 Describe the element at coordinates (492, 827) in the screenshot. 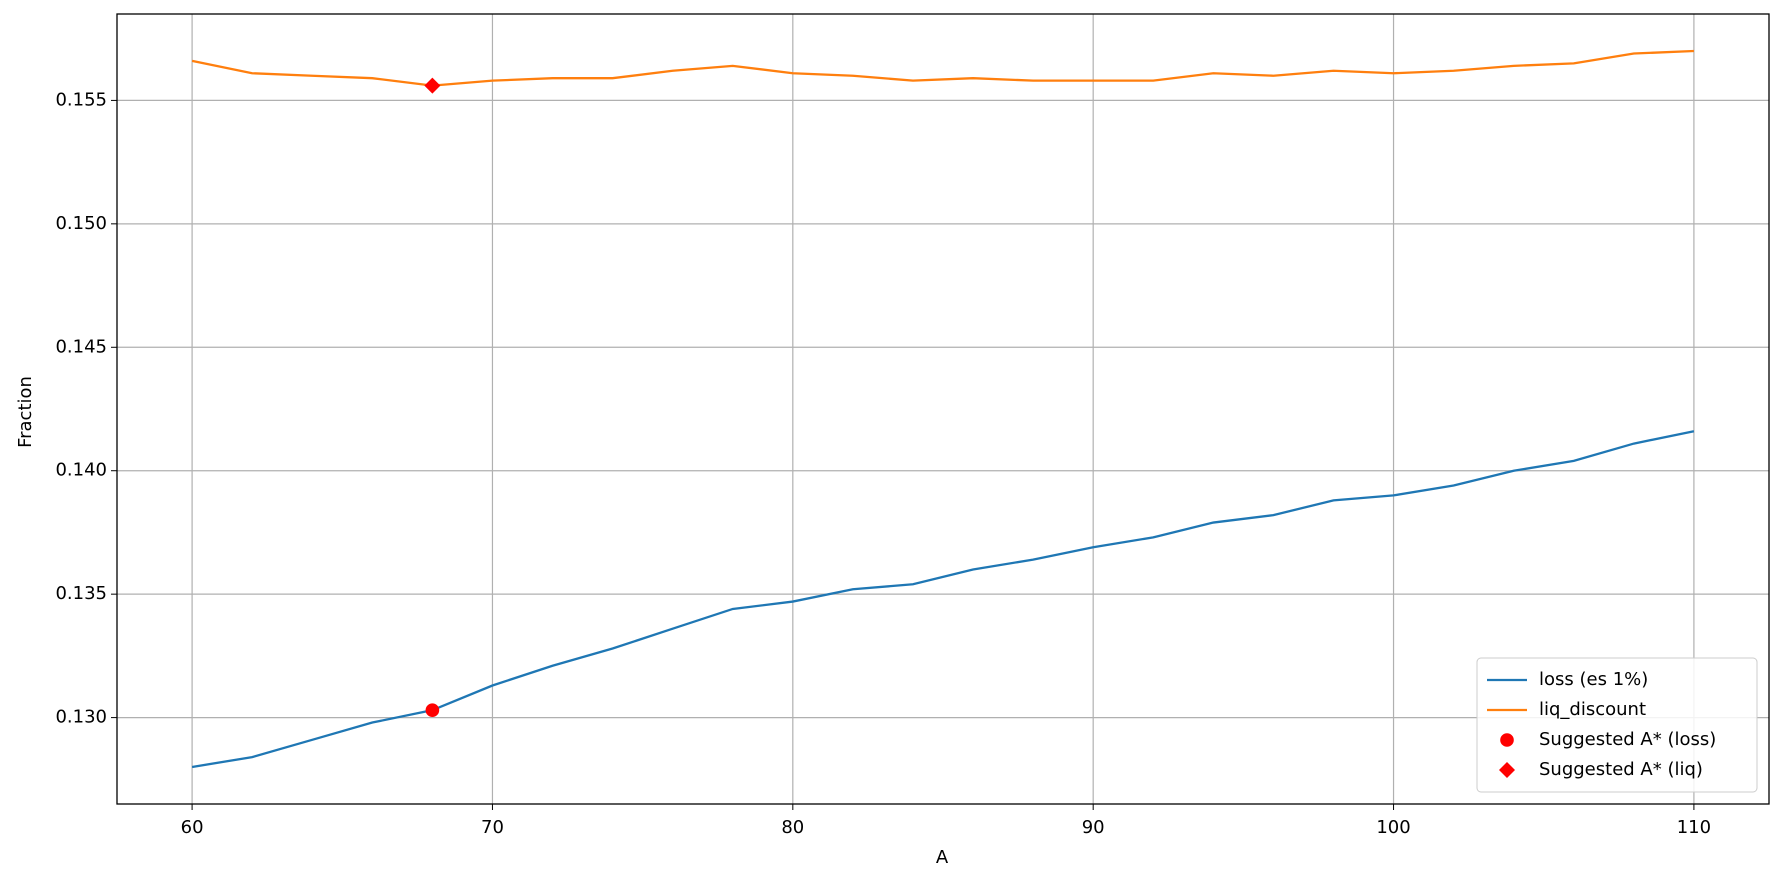

I see `x-tick-label: 70` at that location.